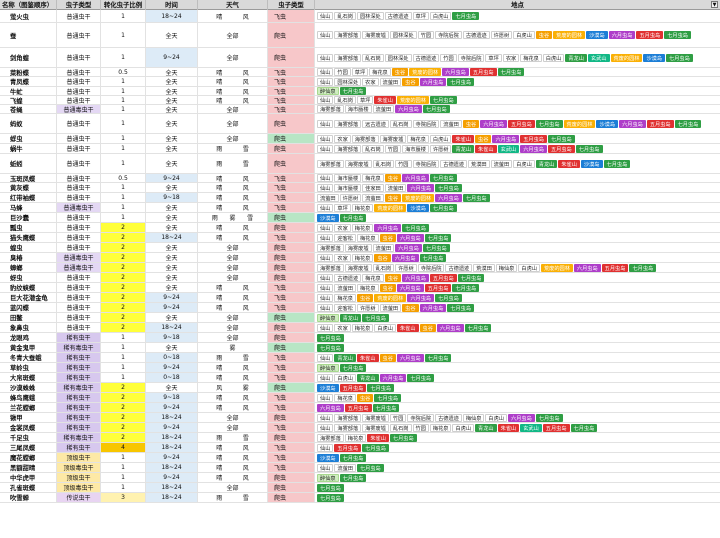 The height and width of the screenshot is (538, 720). What do you see at coordinates (517, 178) in the screenshot?
I see `row-locations: 仙山 海市蜃楼 梅花泉 虫谷 六月虫岛 七月虫岛` at bounding box center [517, 178].